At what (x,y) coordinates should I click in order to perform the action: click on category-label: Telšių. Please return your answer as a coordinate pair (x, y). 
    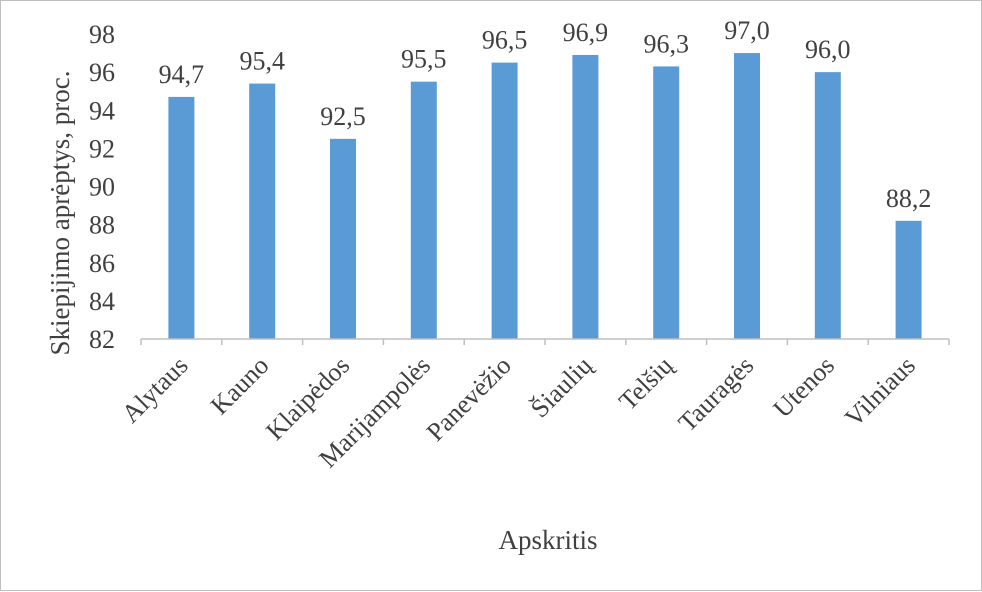
    Looking at the image, I should click on (646, 383).